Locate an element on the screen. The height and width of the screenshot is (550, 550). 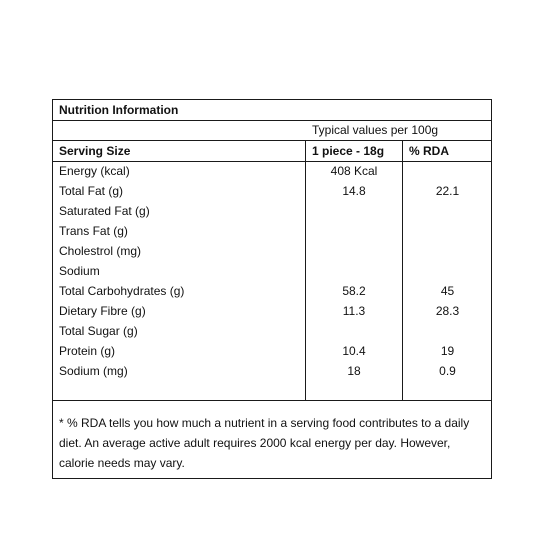
row-6-rda: 45 is located at coordinates (447, 291).